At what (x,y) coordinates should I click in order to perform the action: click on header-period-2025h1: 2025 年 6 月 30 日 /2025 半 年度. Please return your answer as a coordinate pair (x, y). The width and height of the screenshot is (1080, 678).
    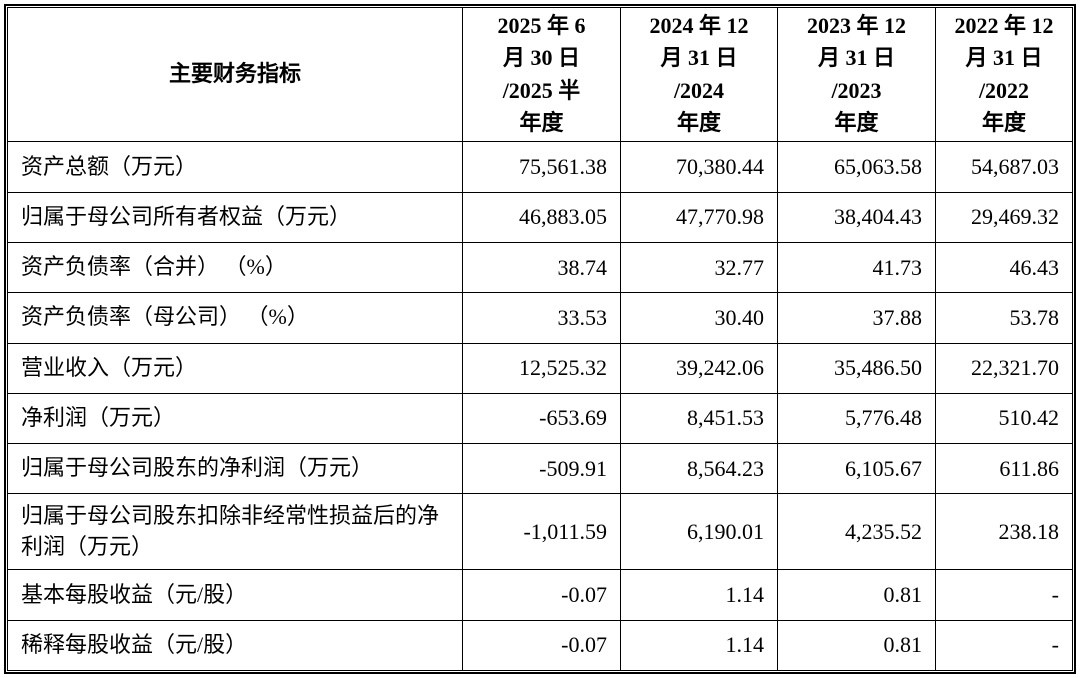
    Looking at the image, I should click on (541, 74).